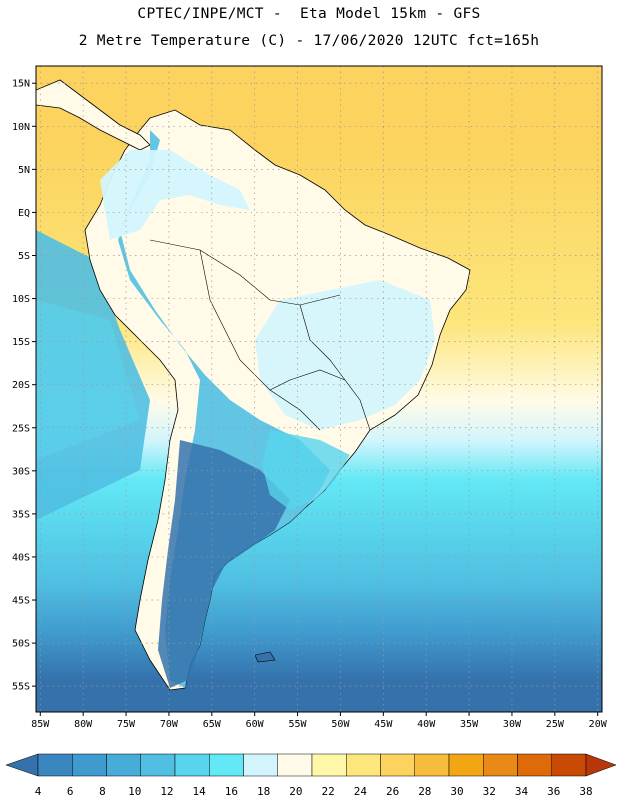  I want to click on colorbar-label: 8, so click(102, 791).